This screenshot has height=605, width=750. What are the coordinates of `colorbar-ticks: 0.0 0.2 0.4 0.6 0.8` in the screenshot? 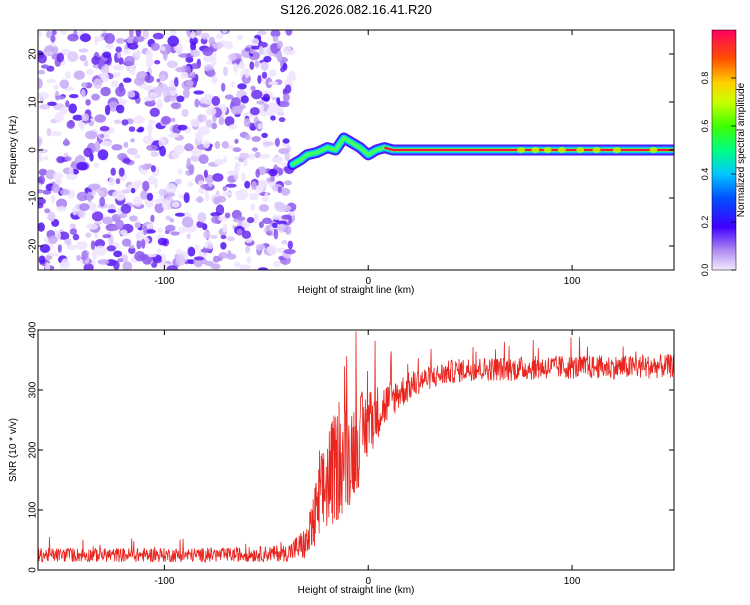 It's located at (718, 174).